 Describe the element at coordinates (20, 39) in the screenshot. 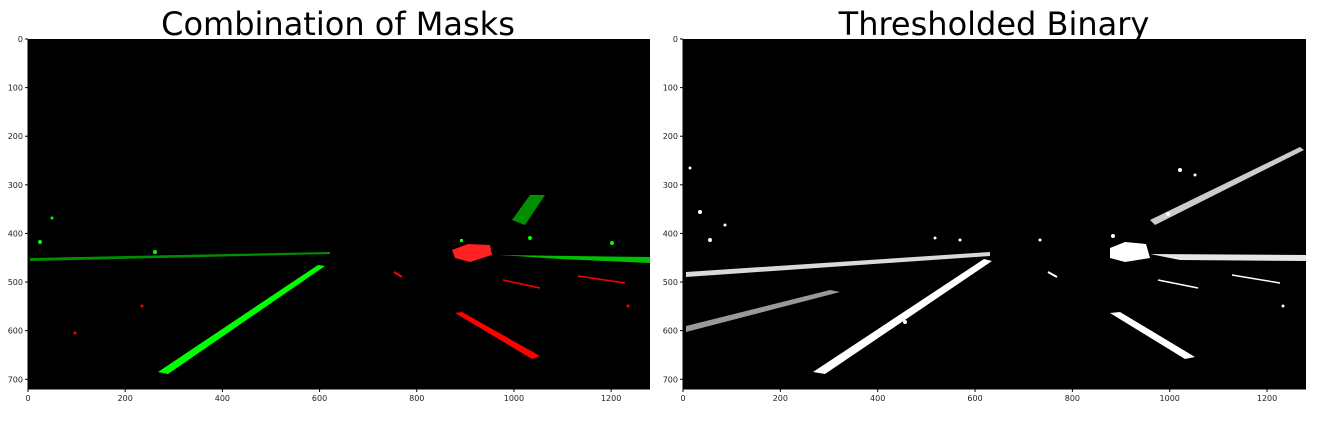

I see `left-y-tick-label: 0` at that location.